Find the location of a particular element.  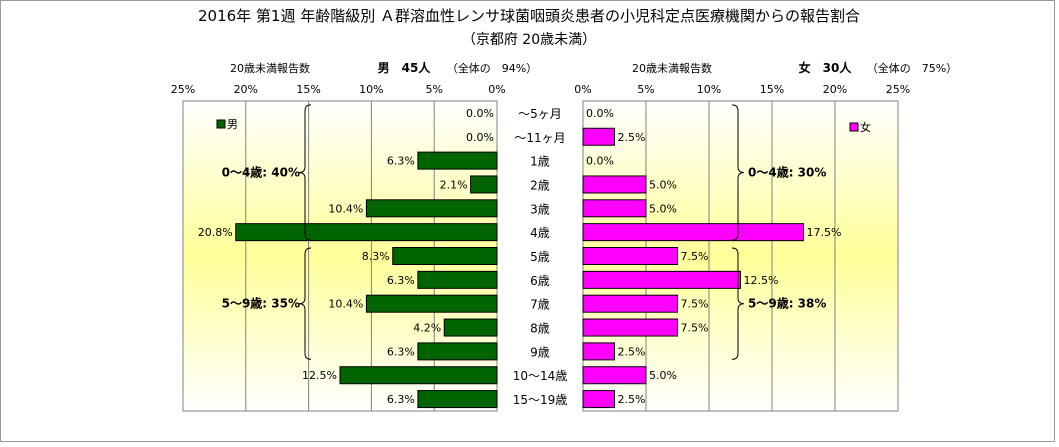

age-category-label: 4歳 is located at coordinates (540, 233).